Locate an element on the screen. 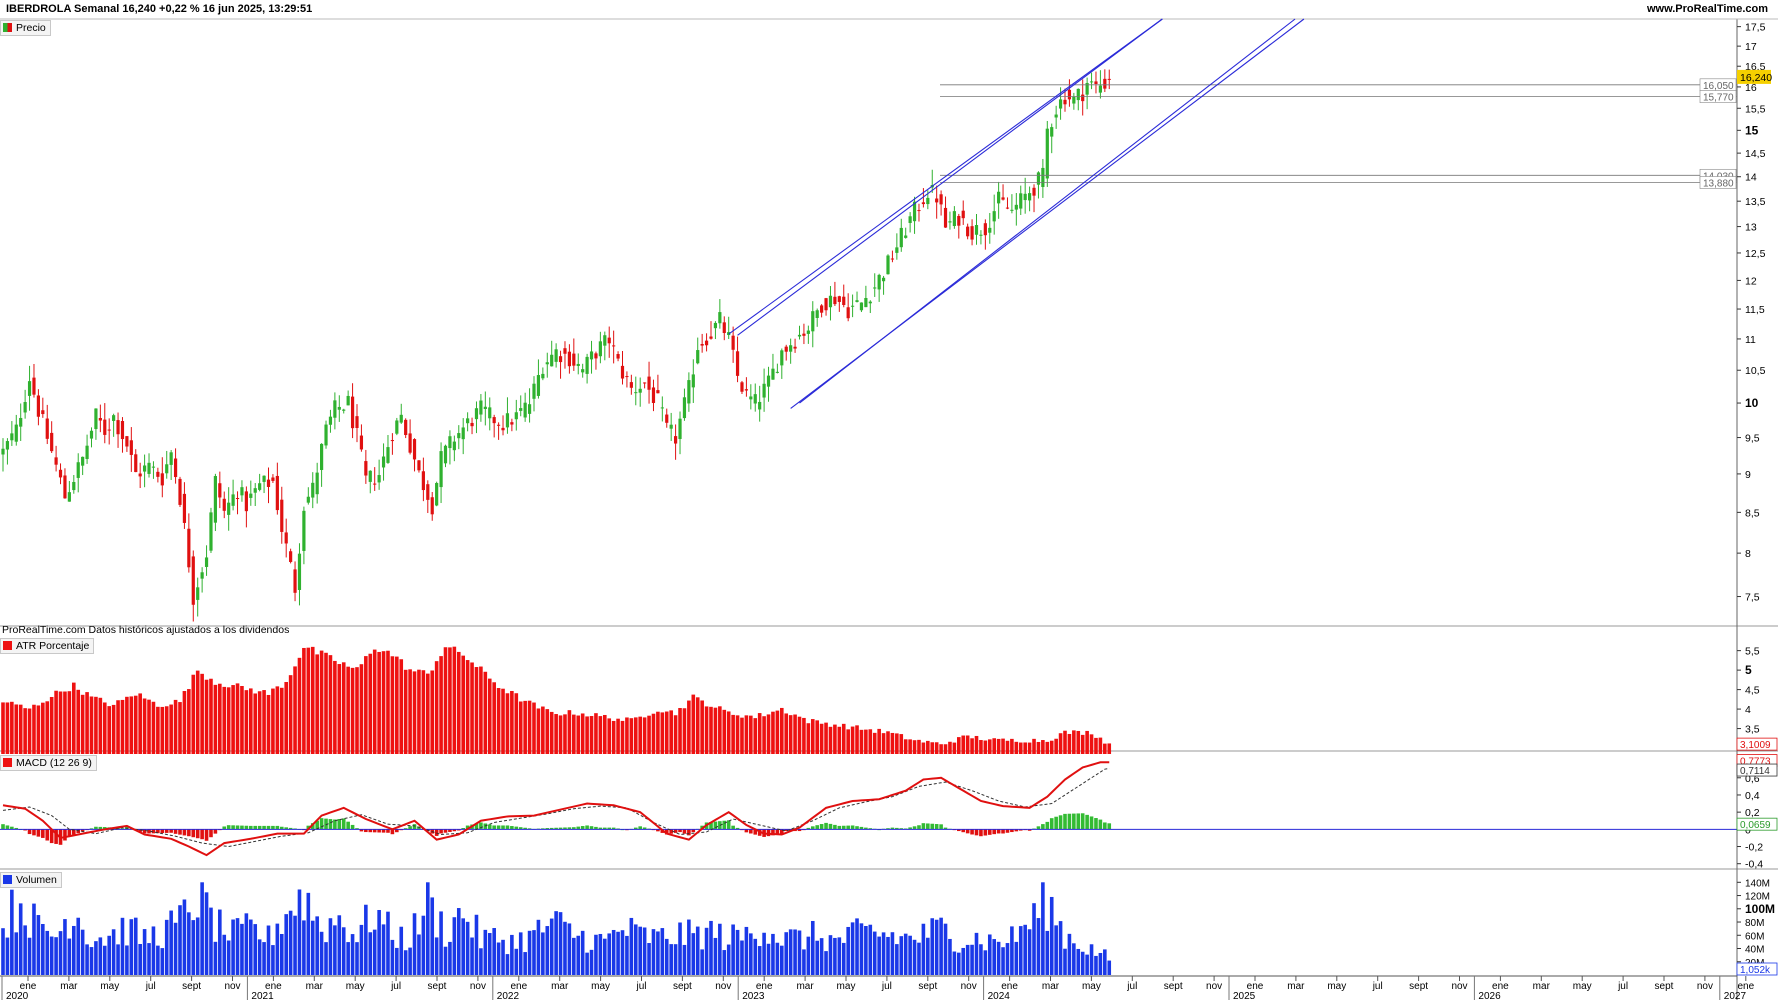 This screenshot has width=1778, height=1000. atr-panel-title: ATR Porcentaje is located at coordinates (47, 646).